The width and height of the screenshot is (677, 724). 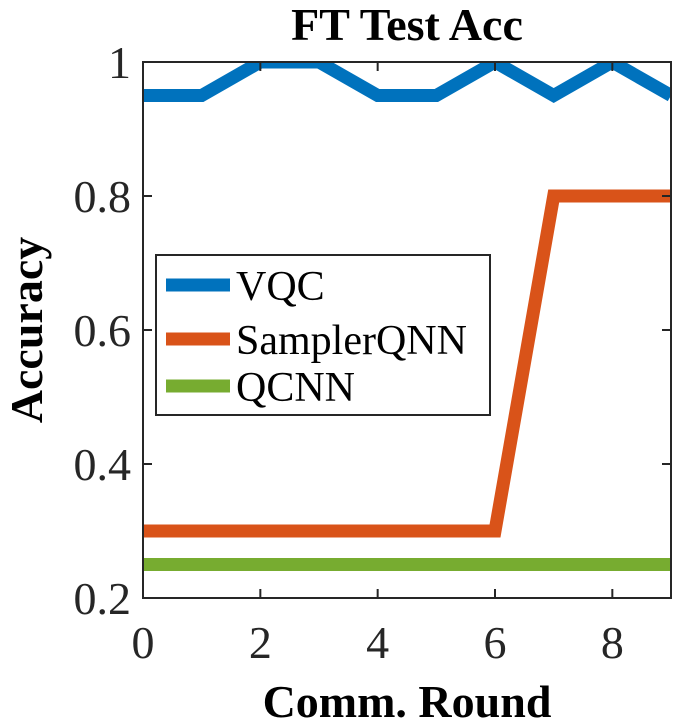 I want to click on x-tick-label: 4, so click(x=377, y=642).